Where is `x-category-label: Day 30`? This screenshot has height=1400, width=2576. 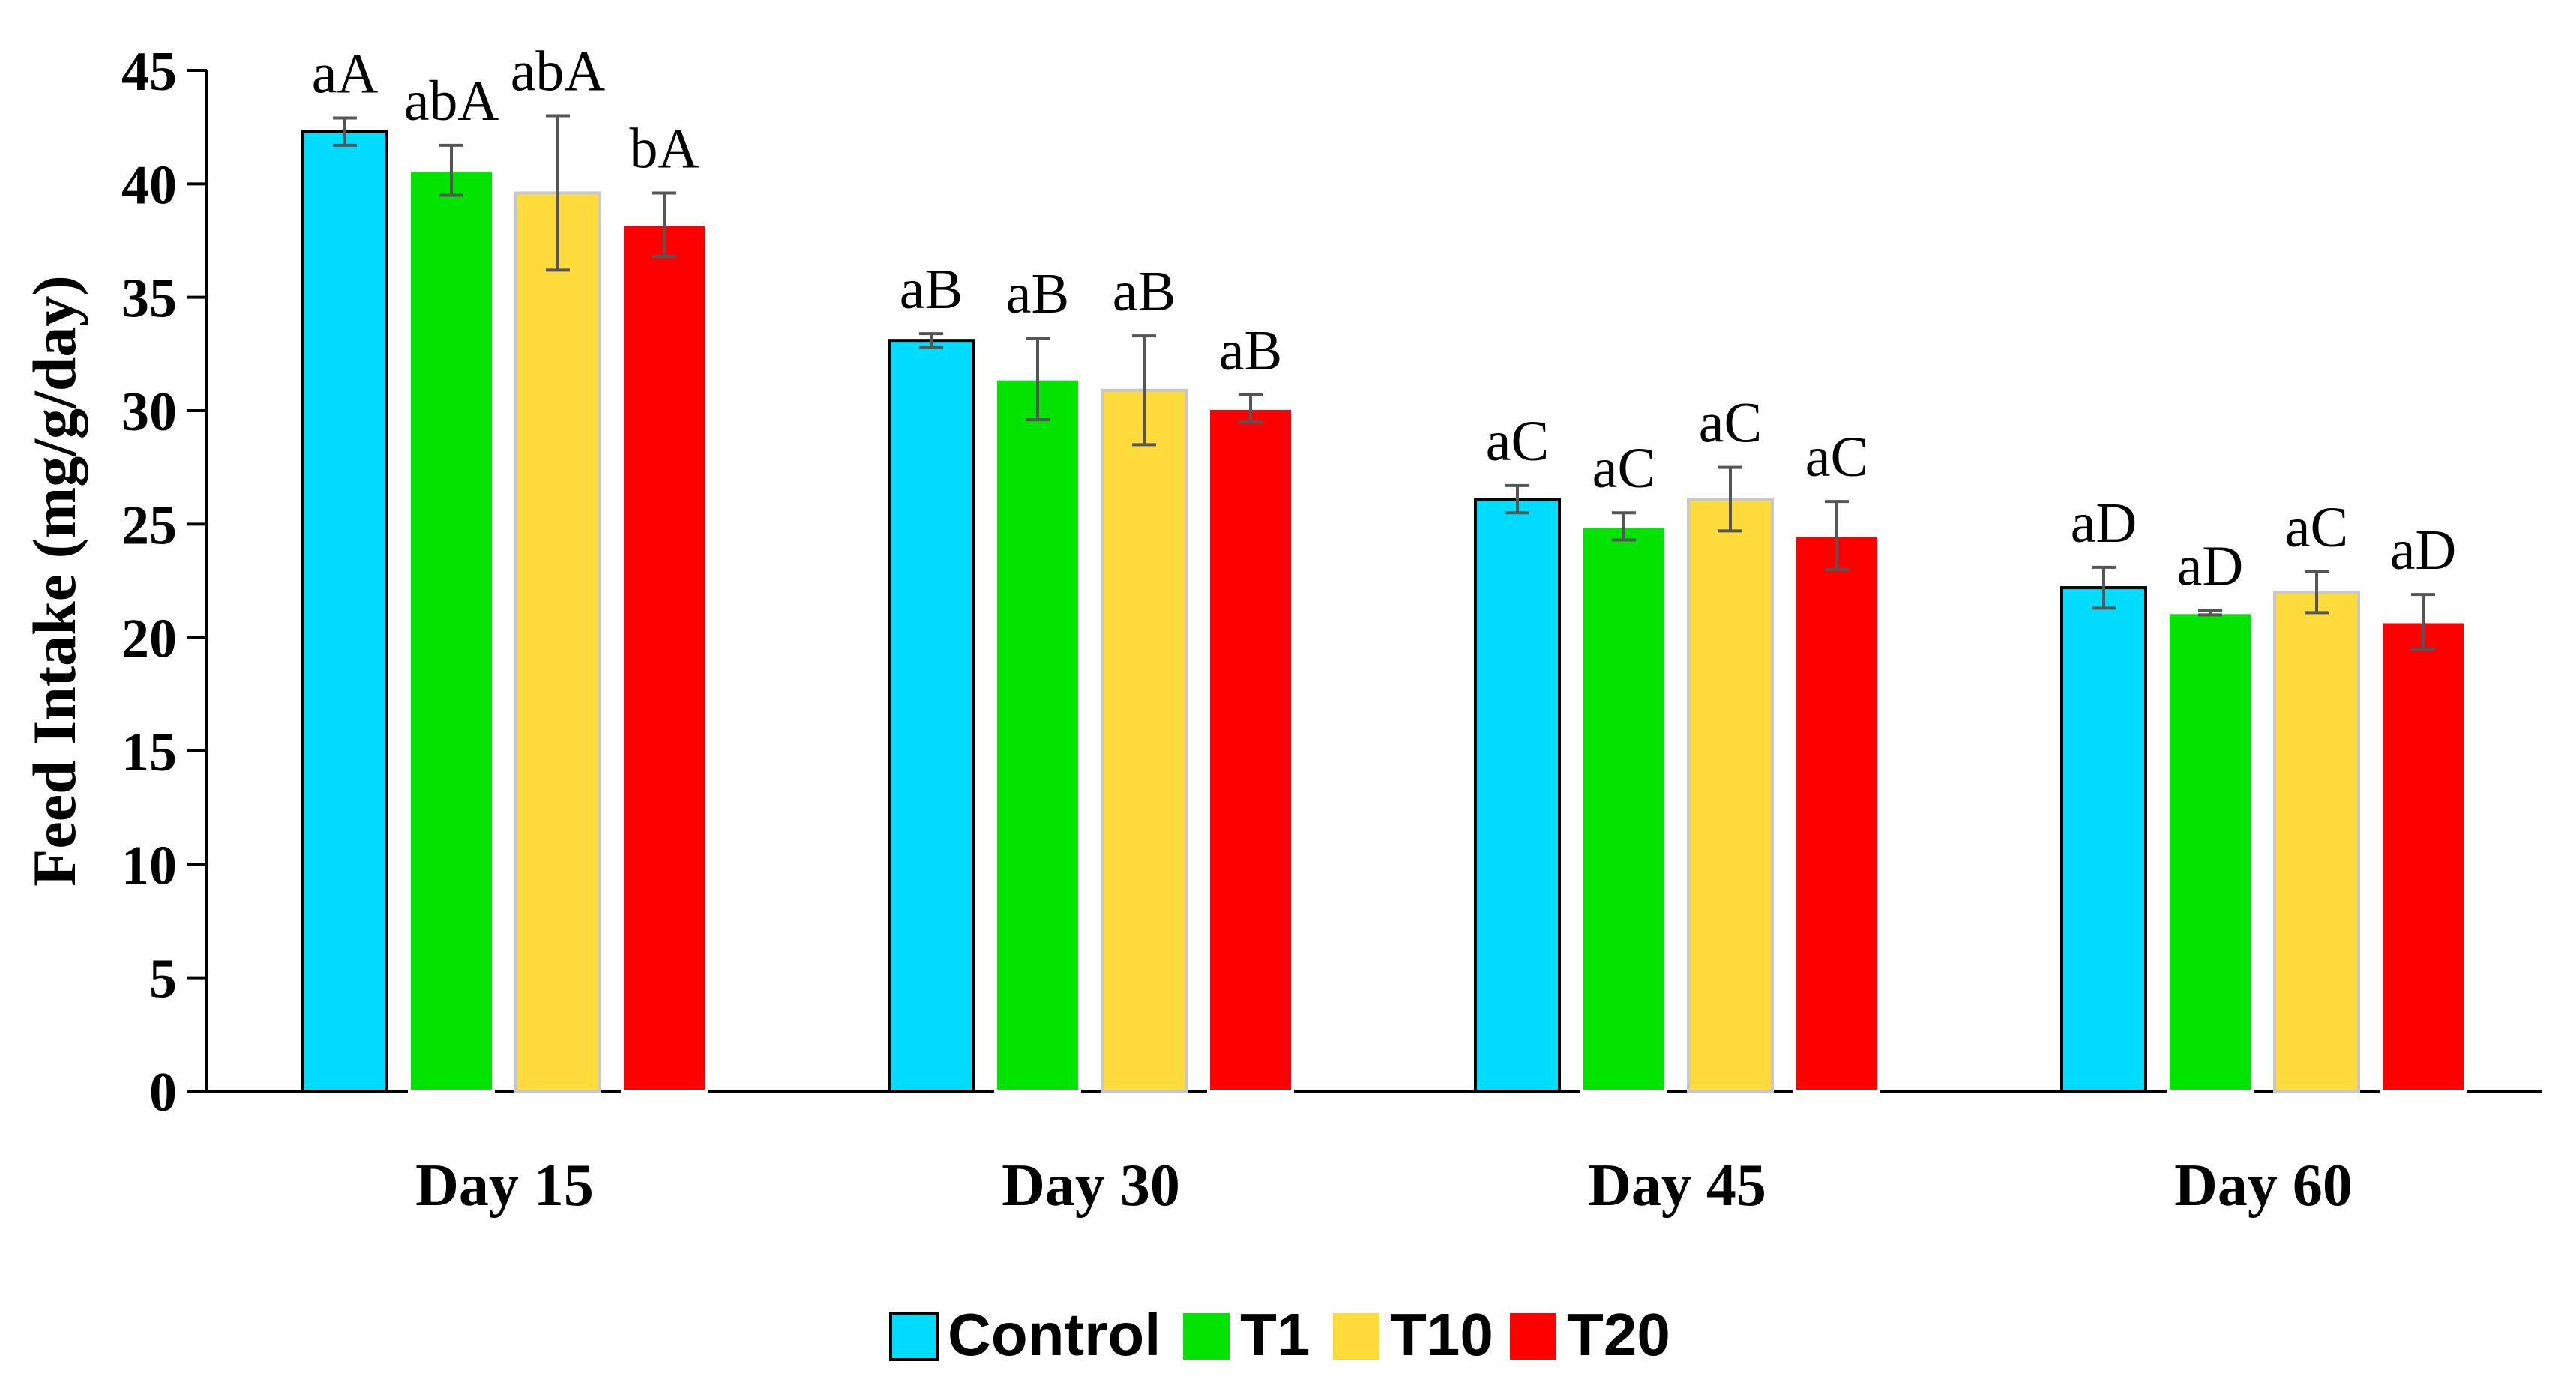 x-category-label: Day 30 is located at coordinates (1091, 1186).